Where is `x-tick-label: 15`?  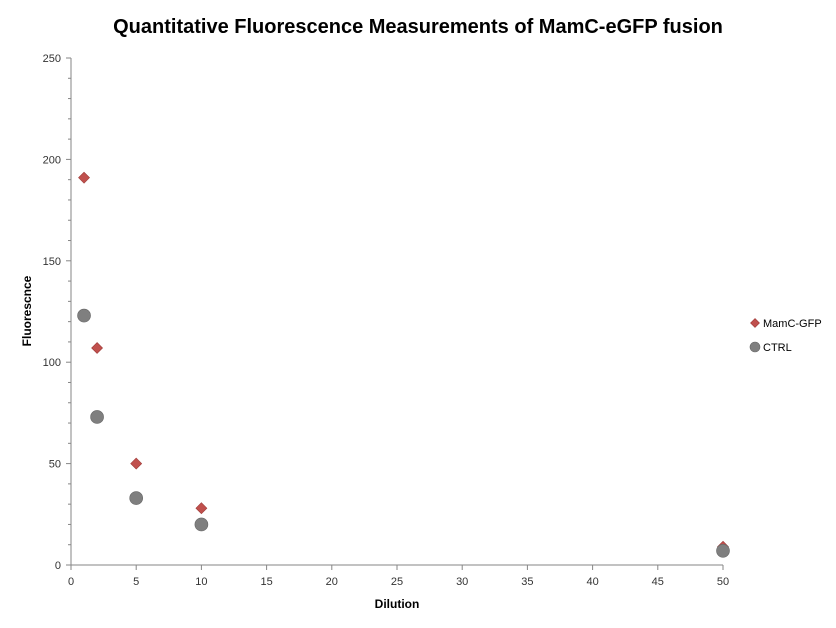 x-tick-label: 15 is located at coordinates (266, 582).